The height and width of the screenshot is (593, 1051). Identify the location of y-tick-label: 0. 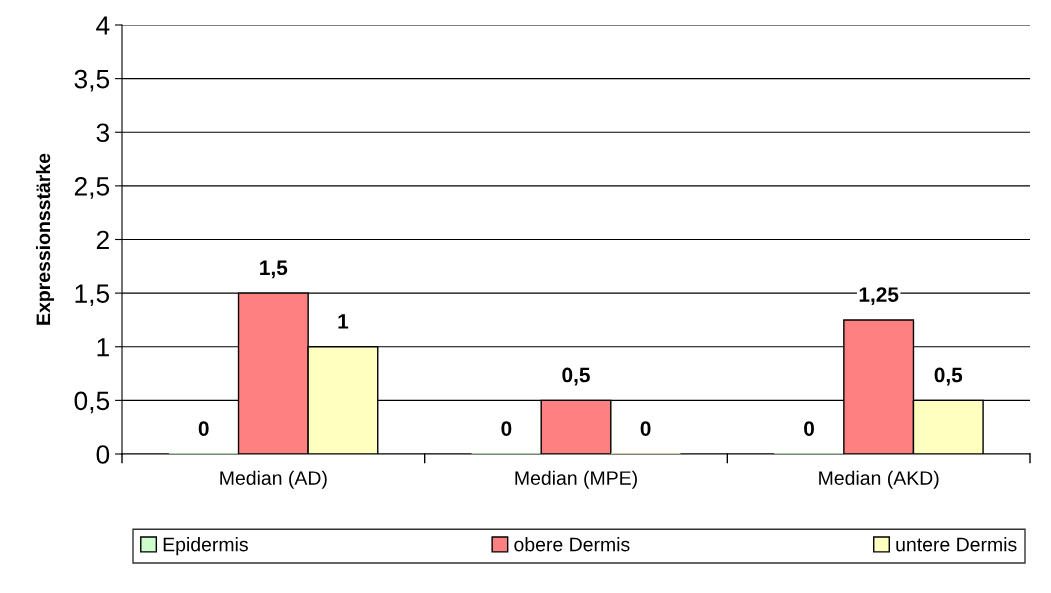
(103, 454).